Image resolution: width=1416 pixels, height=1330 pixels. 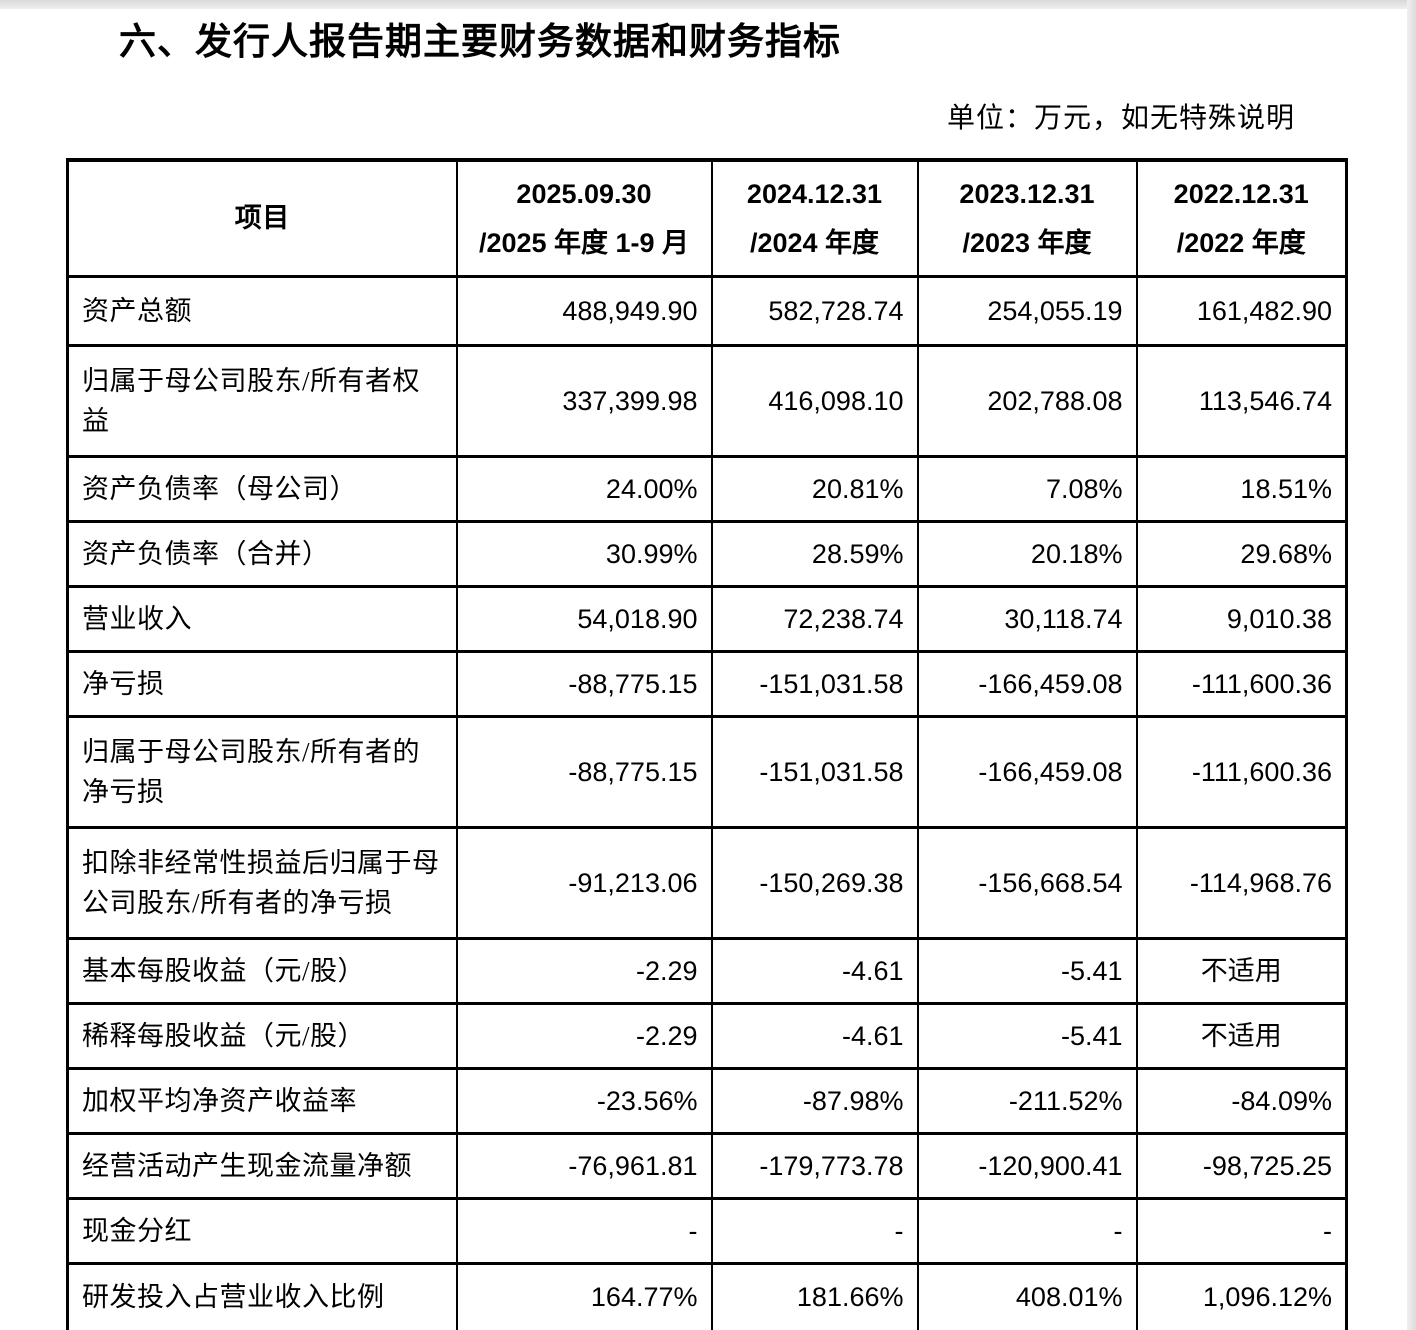 I want to click on value-cell: 7.08%, so click(x=1027, y=489).